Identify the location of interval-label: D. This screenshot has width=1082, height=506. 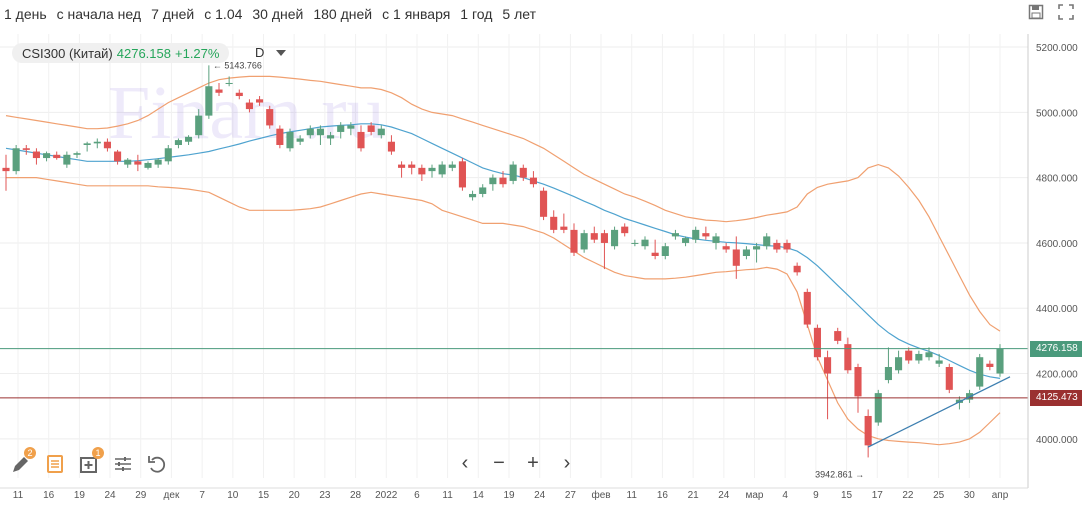
(260, 52).